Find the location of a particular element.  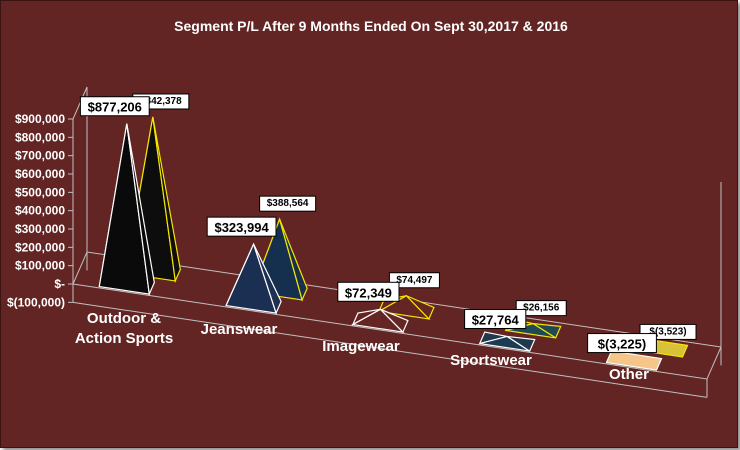

y-tick-label: $400,000 is located at coordinates (40, 211).